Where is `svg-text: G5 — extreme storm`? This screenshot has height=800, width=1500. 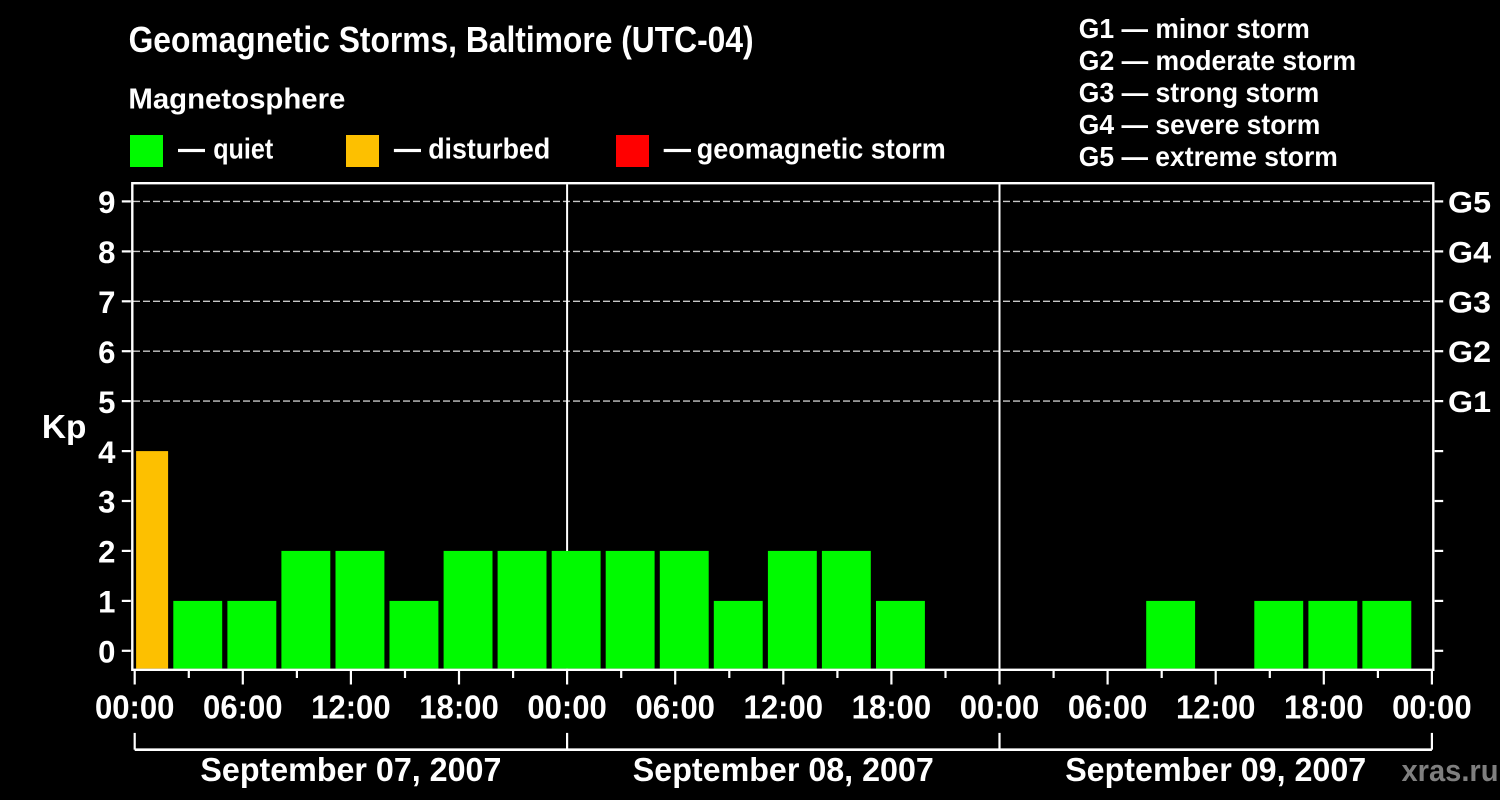
svg-text: G5 — extreme storm is located at coordinates (1208, 156).